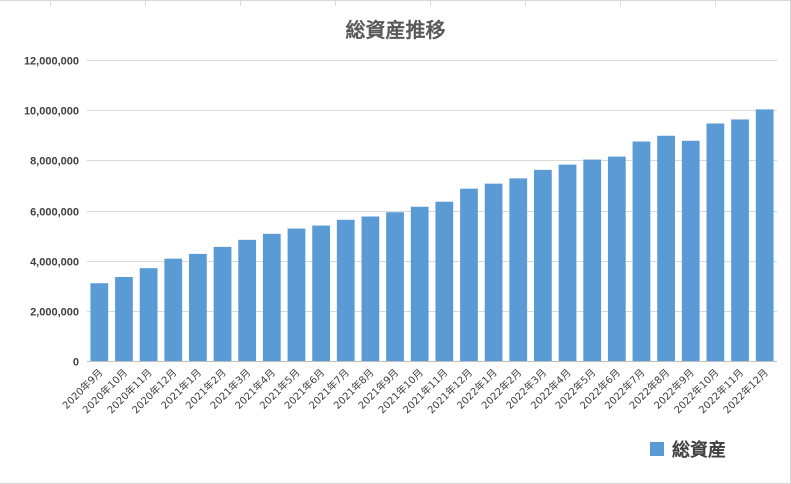 This screenshot has height=484, width=791. What do you see at coordinates (51, 62) in the screenshot?
I see `y-tick-label: 12,000,000` at bounding box center [51, 62].